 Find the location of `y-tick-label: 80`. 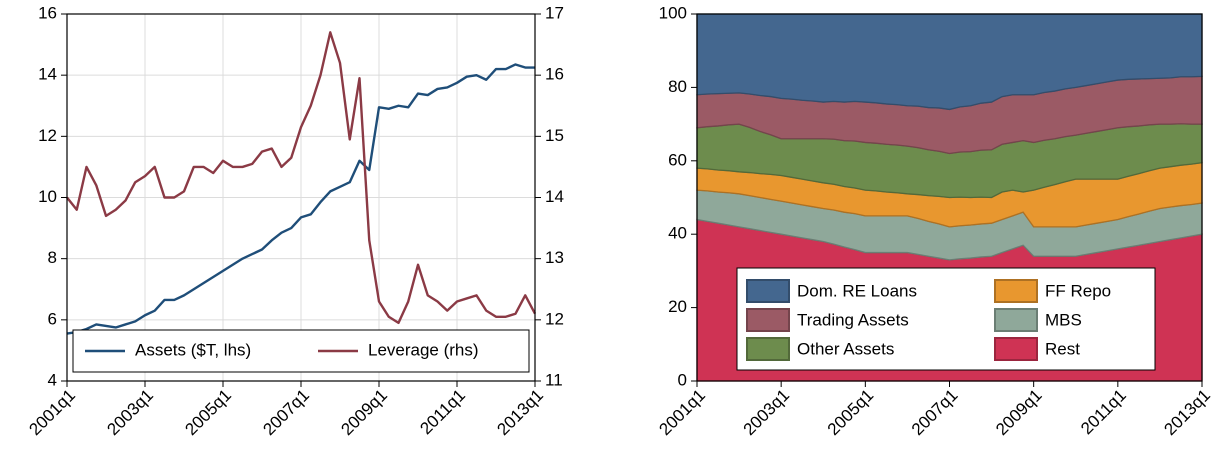

y-tick-label: 80 is located at coordinates (677, 86).